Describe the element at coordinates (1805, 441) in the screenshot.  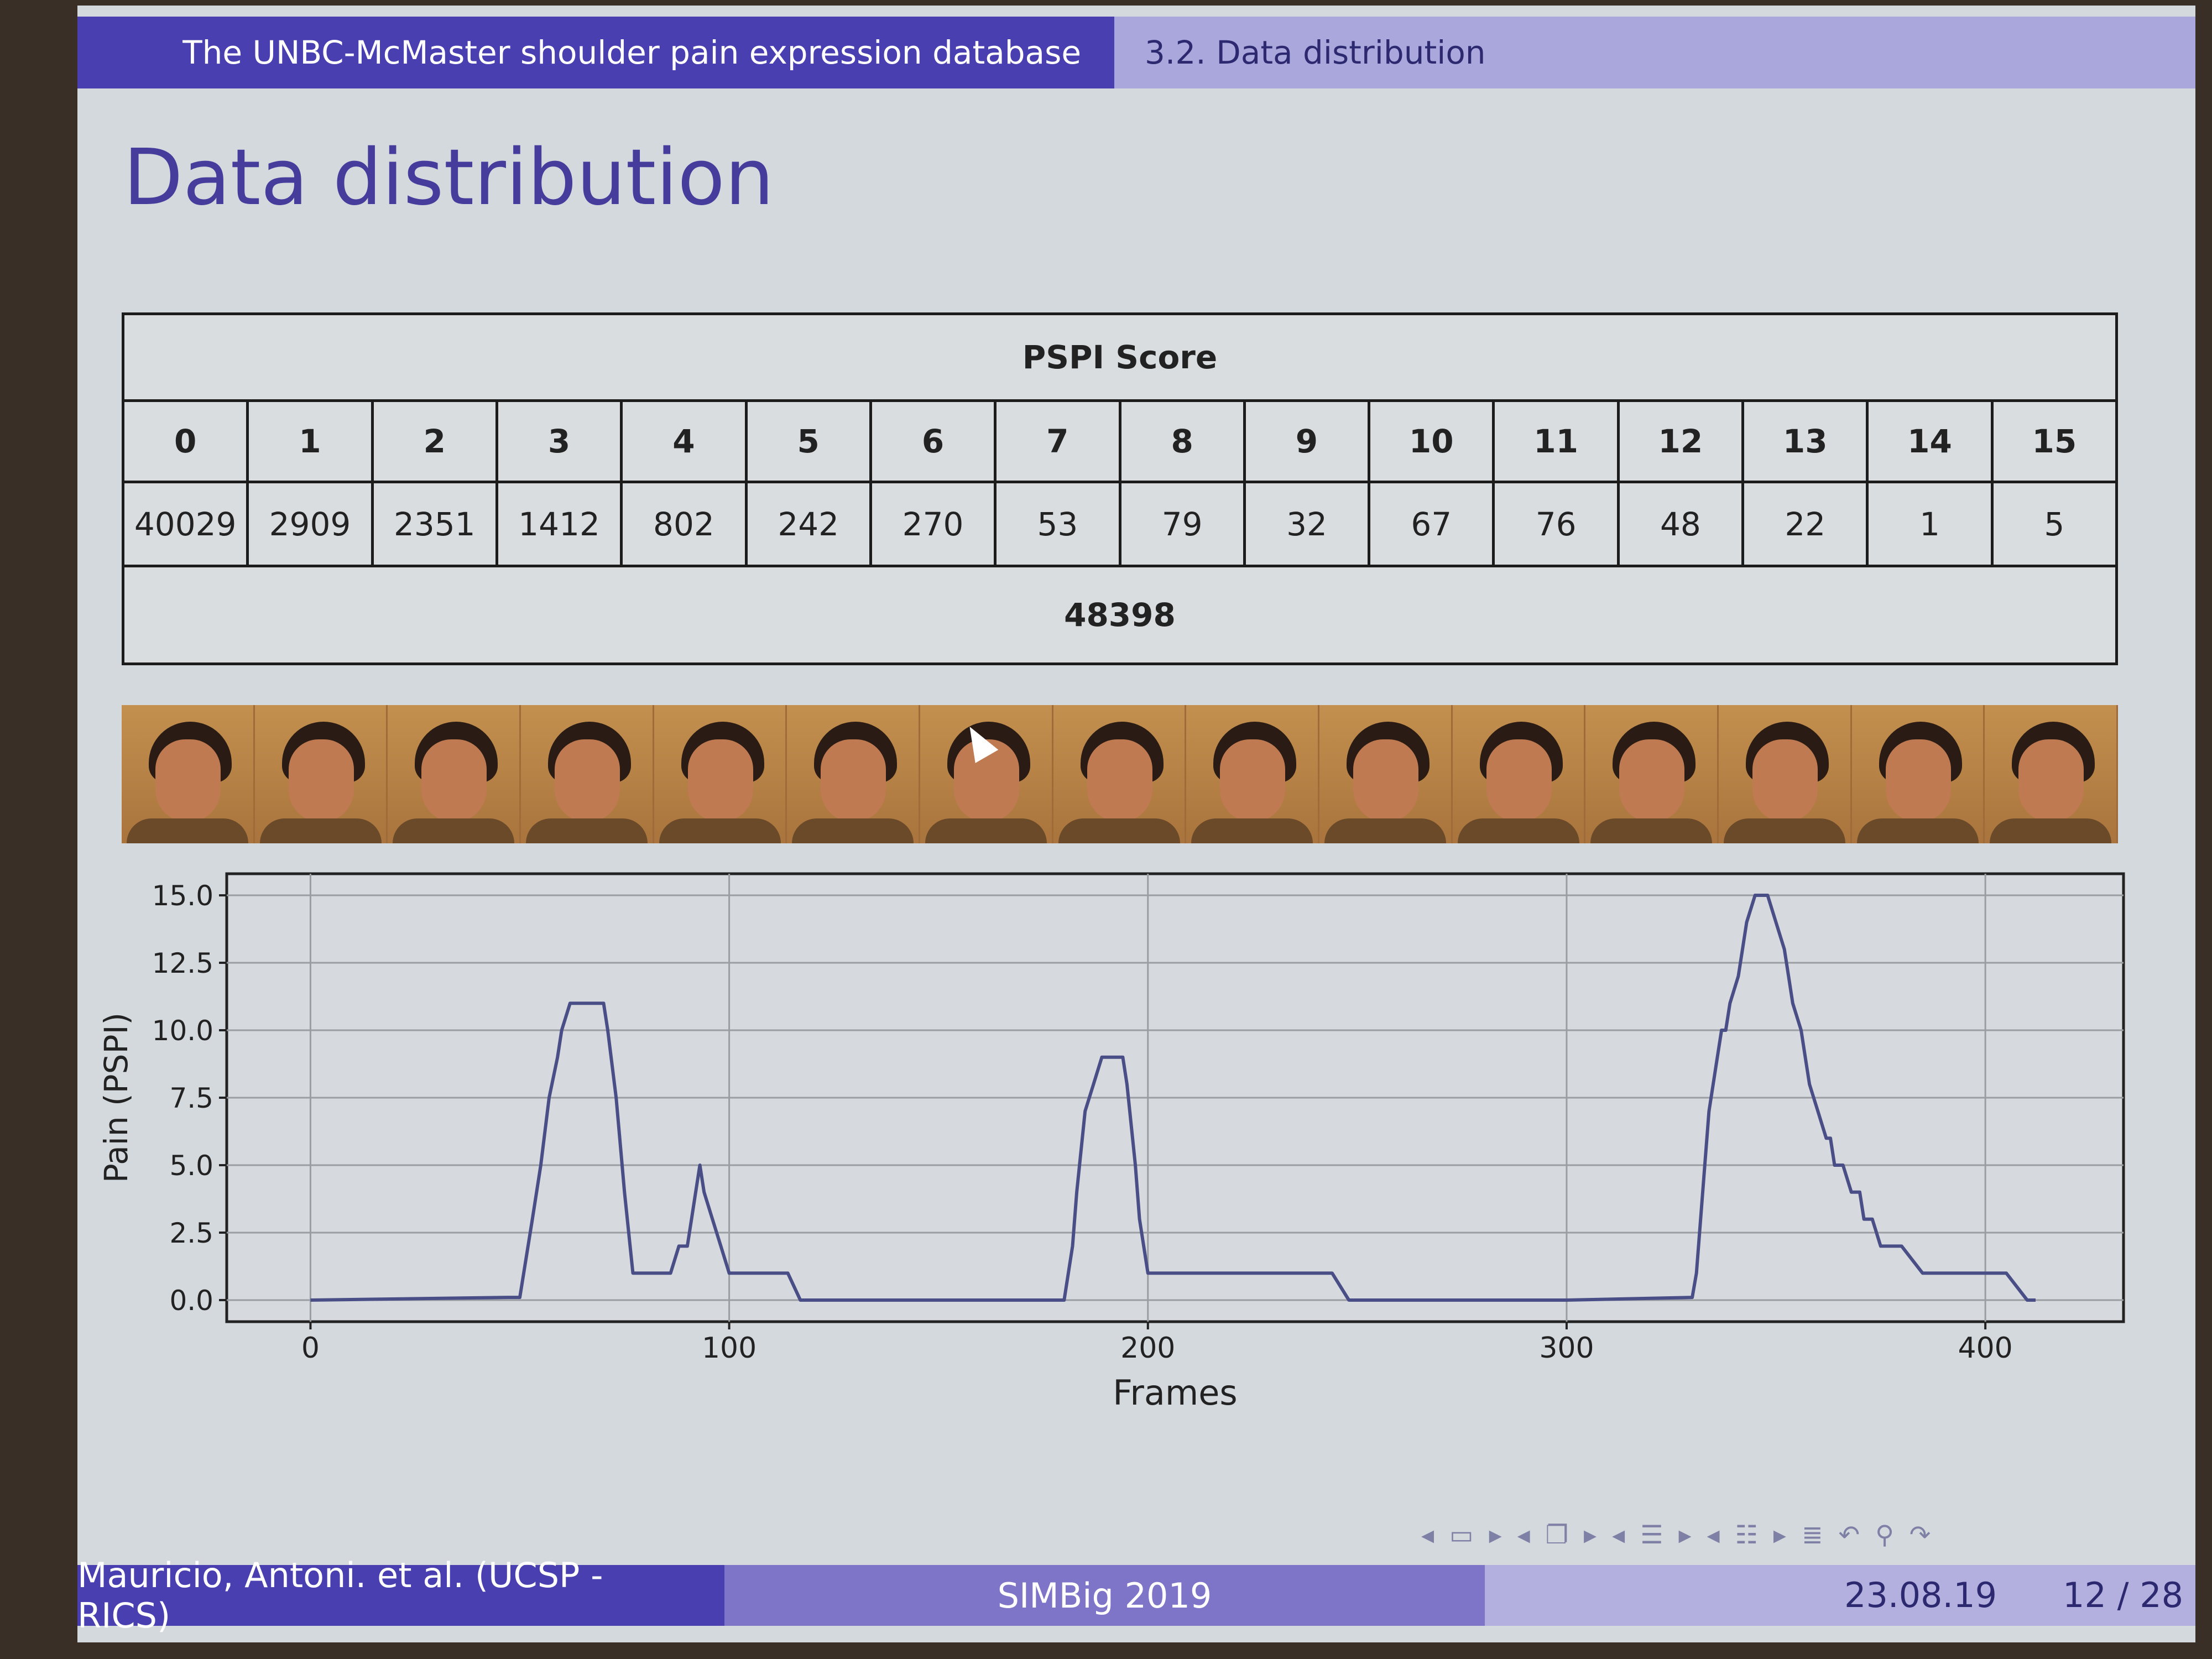
I see `score-header: 13` at that location.